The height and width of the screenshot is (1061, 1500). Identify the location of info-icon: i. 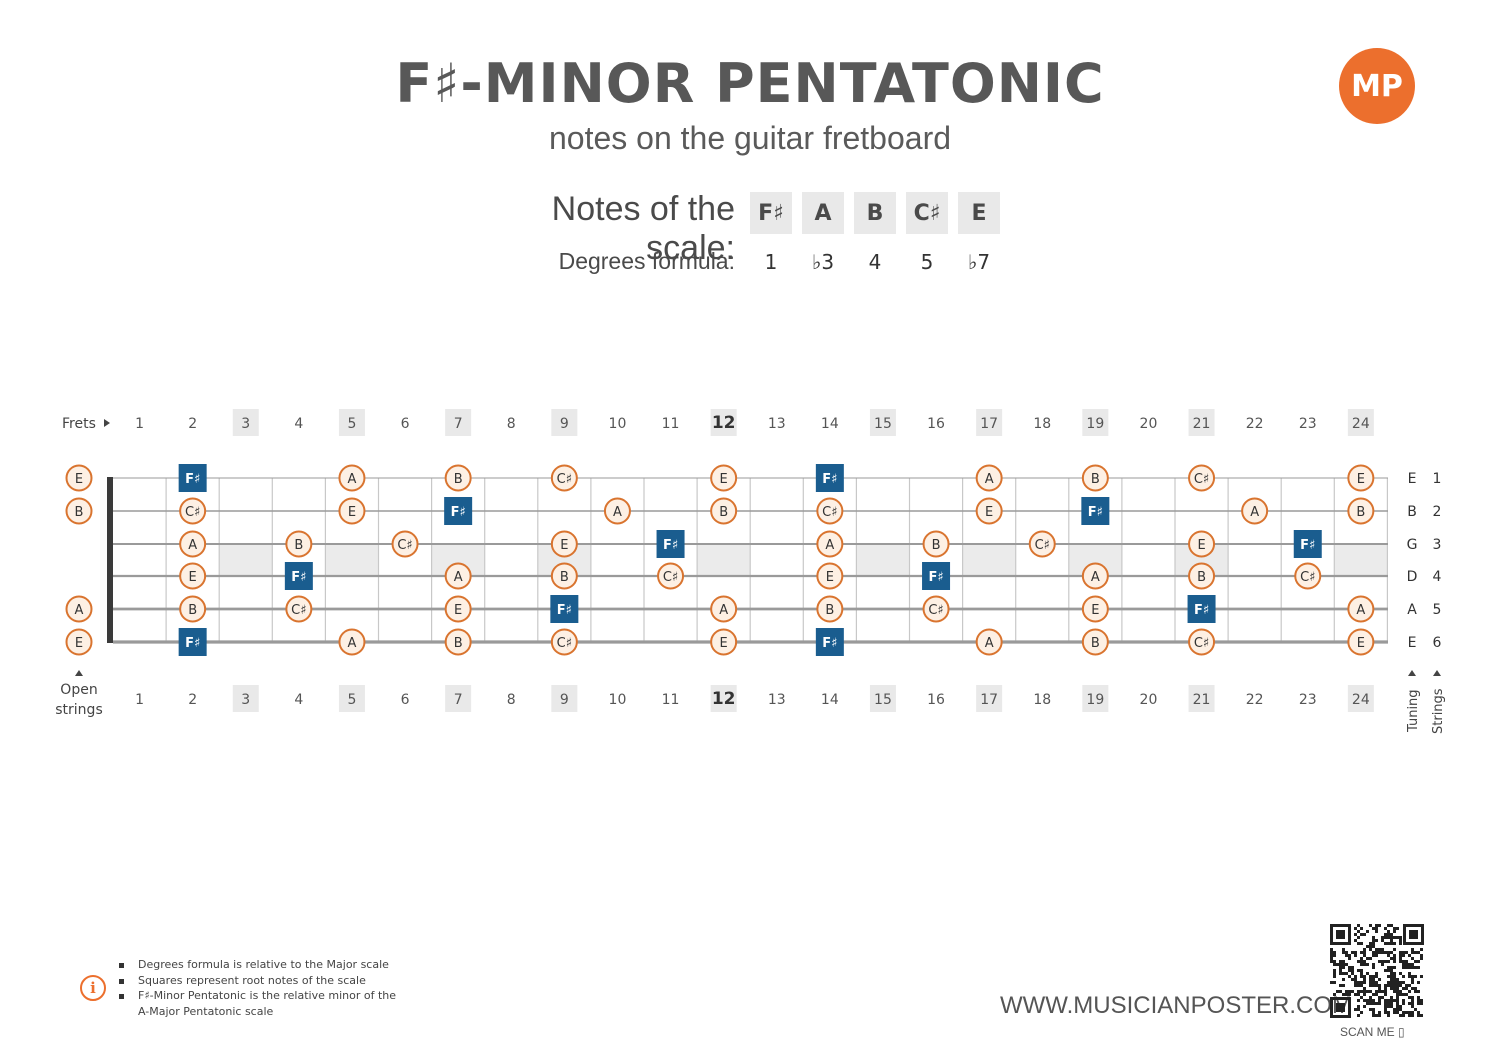
(93, 988).